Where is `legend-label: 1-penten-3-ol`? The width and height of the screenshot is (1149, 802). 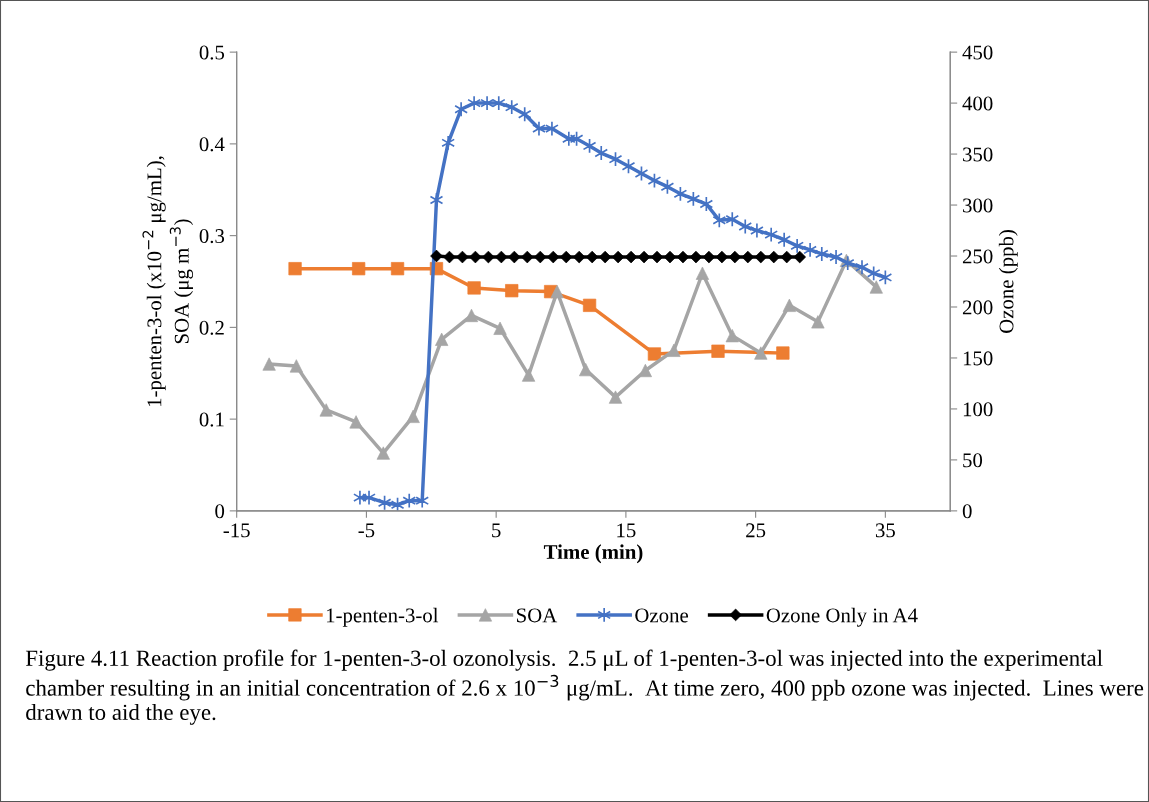 legend-label: 1-penten-3-ol is located at coordinates (382, 617).